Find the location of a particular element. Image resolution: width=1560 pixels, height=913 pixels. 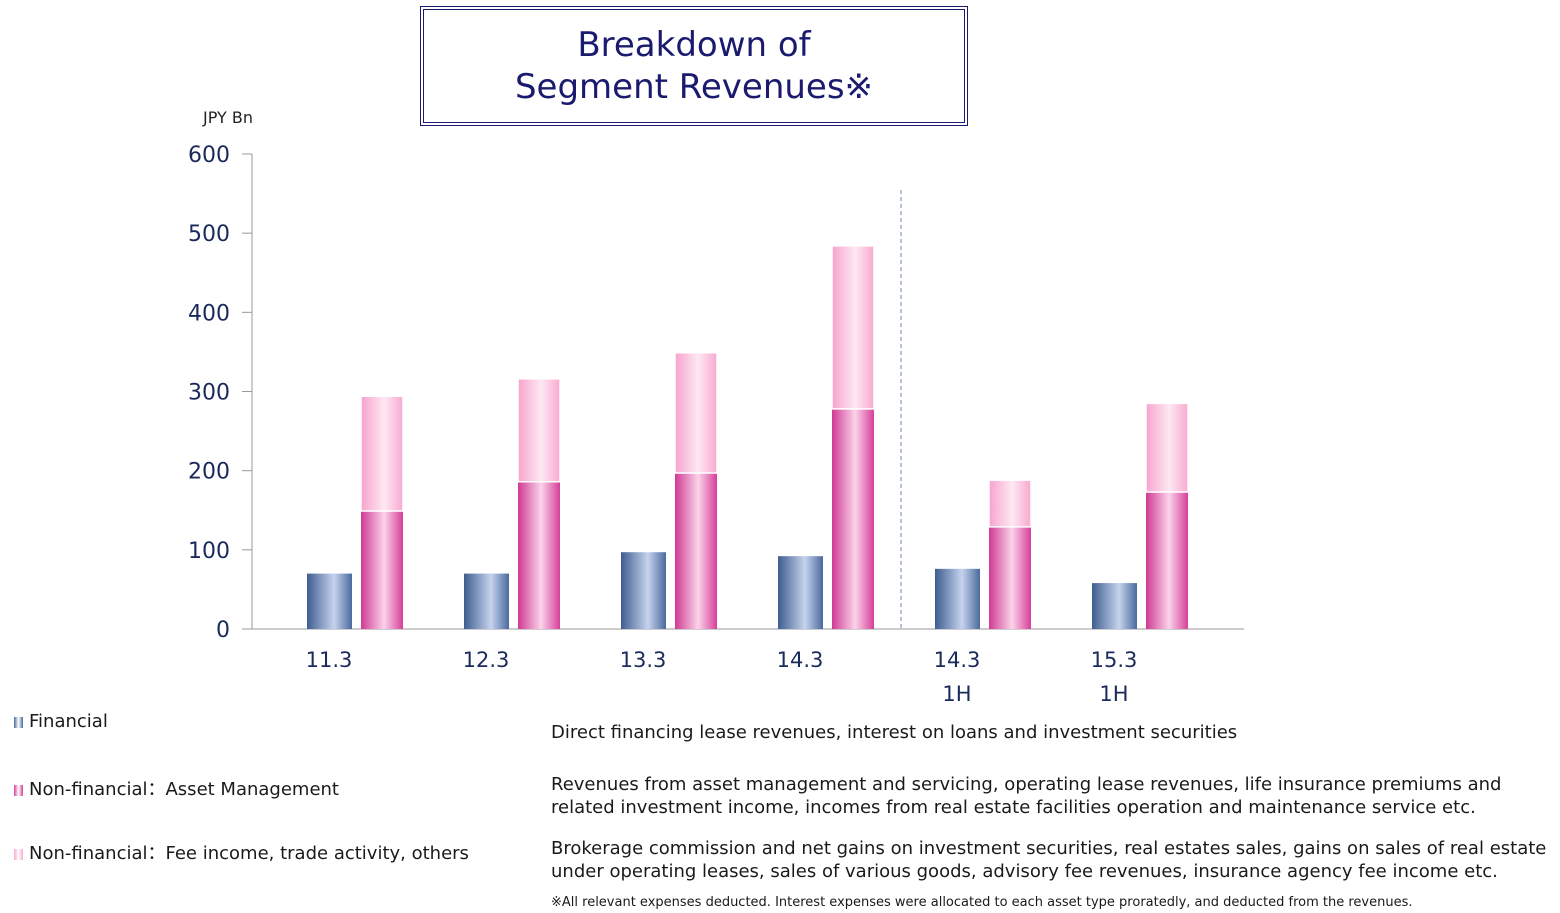

y-unit: JPY Bn is located at coordinates (227, 117).